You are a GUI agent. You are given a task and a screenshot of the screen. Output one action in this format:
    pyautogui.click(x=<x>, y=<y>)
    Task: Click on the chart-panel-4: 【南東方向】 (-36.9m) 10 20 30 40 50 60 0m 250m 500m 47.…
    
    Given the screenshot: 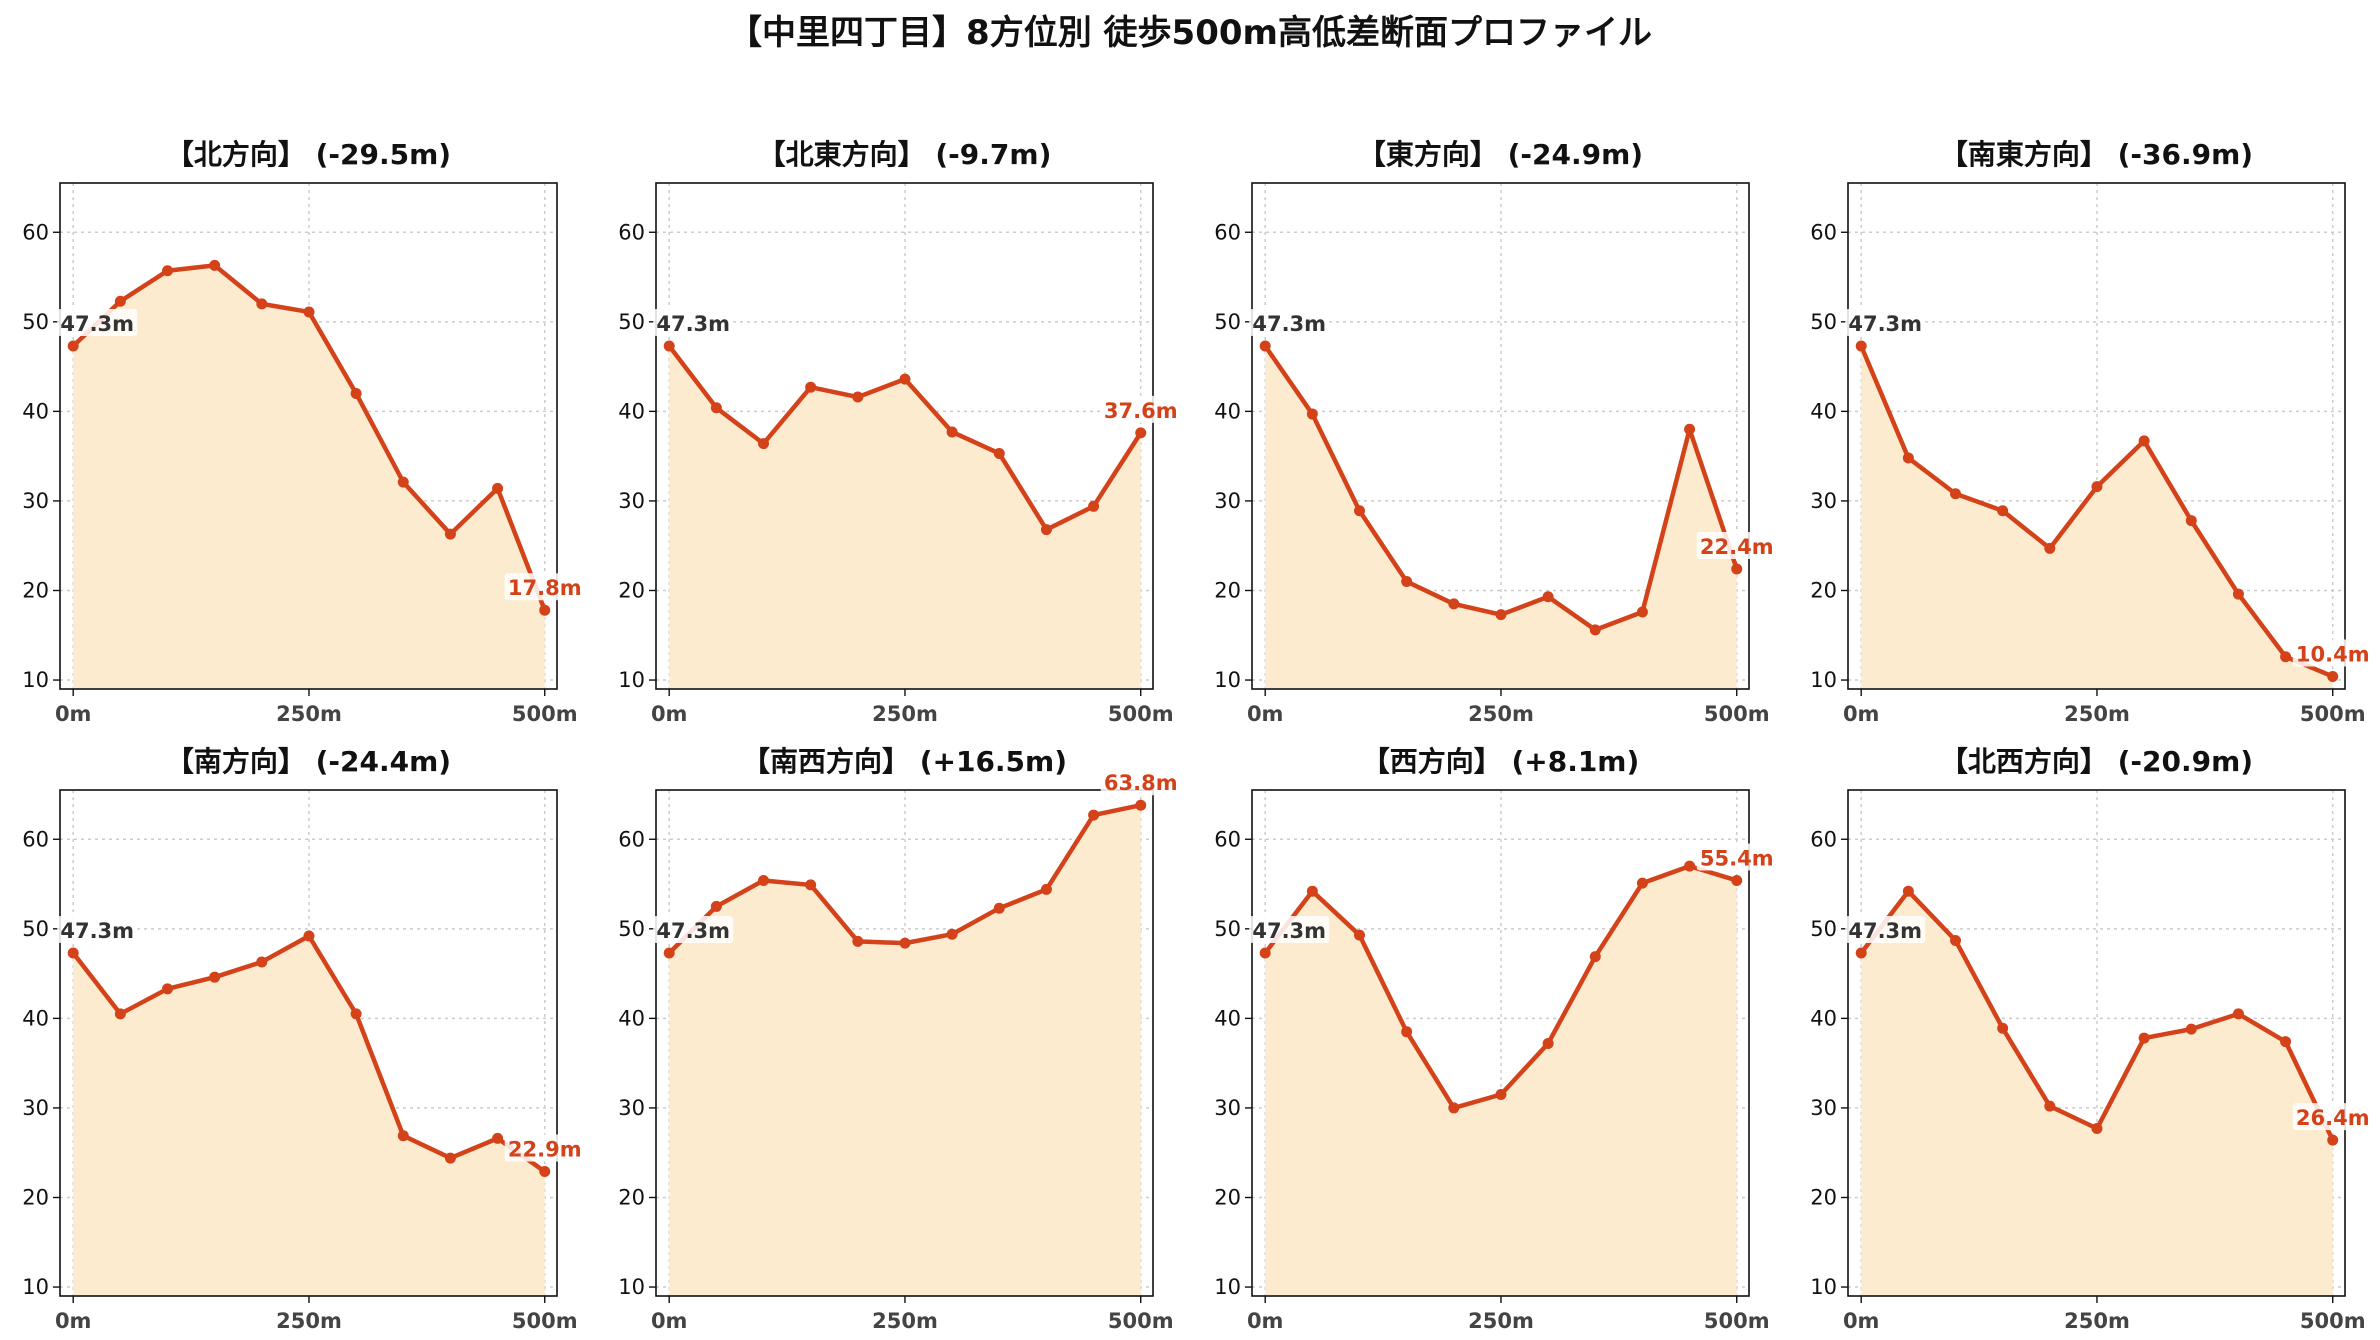 What is the action you would take?
    pyautogui.click(x=2091, y=432)
    